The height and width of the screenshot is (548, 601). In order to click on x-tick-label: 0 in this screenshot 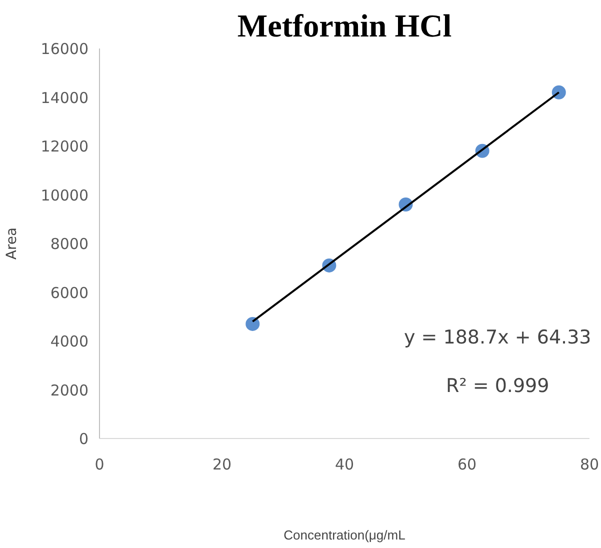, I will do `click(99, 465)`.